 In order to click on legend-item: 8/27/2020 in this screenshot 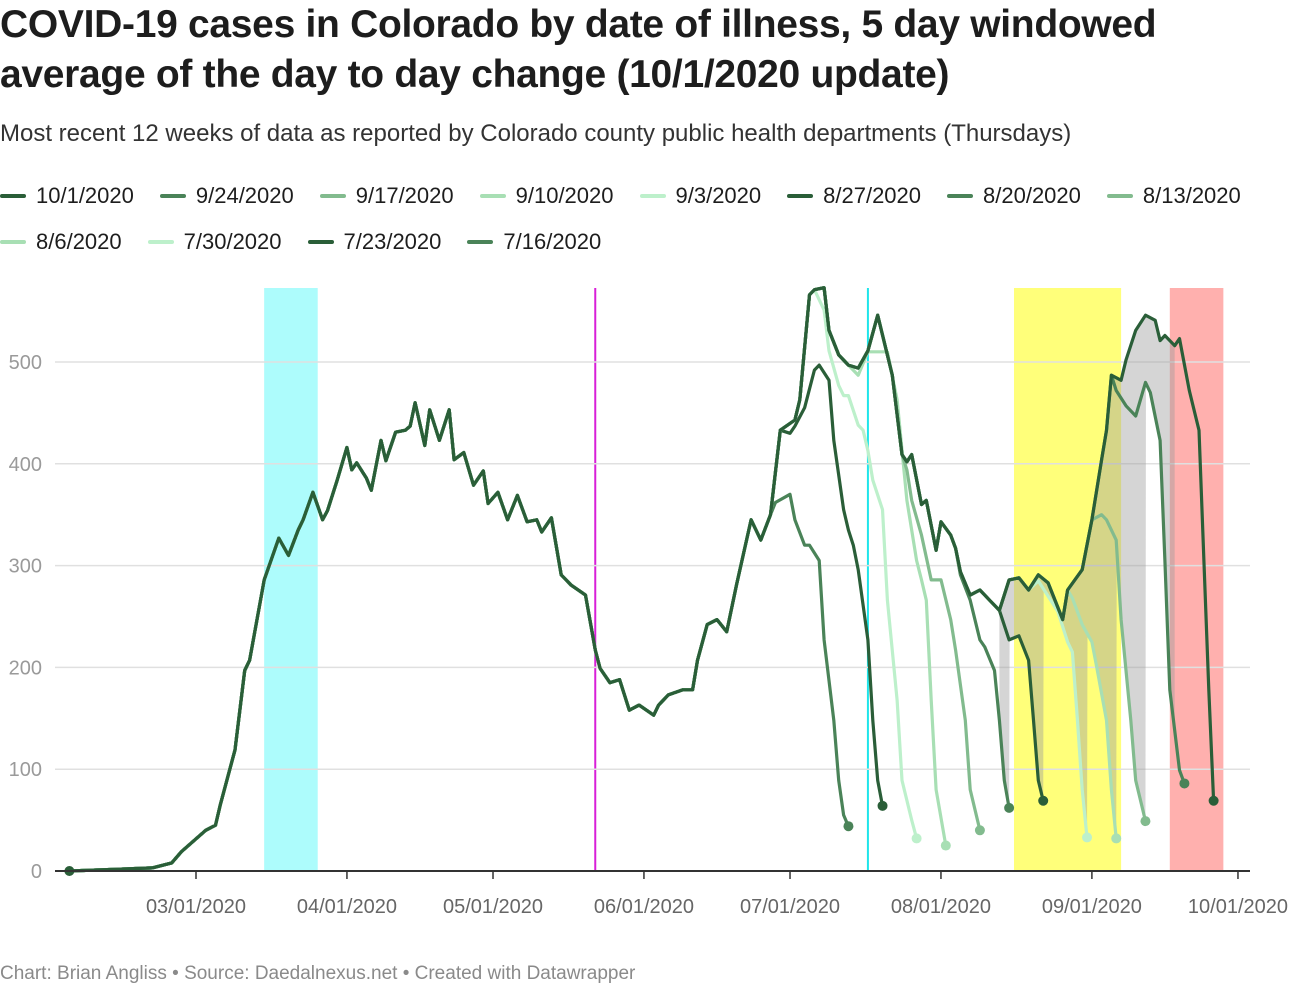, I will do `click(854, 196)`.